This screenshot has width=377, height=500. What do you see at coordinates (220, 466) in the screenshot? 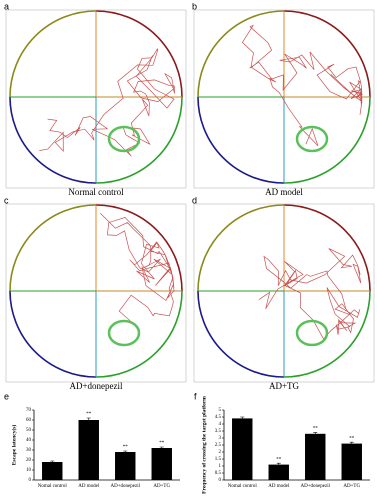
I see `y-tick-label: 1` at bounding box center [220, 466].